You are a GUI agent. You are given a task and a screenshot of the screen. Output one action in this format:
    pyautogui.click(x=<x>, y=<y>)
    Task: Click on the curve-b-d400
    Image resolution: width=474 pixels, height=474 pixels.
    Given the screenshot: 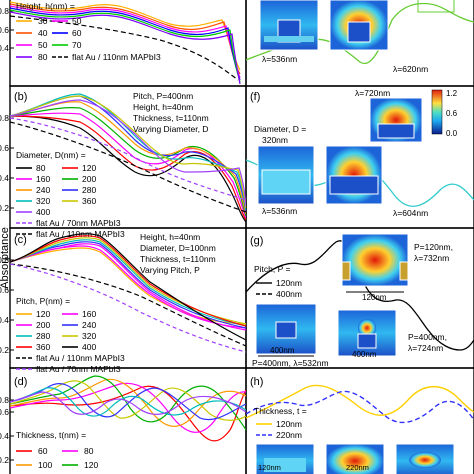 What is the action you would take?
    pyautogui.click(x=128, y=153)
    